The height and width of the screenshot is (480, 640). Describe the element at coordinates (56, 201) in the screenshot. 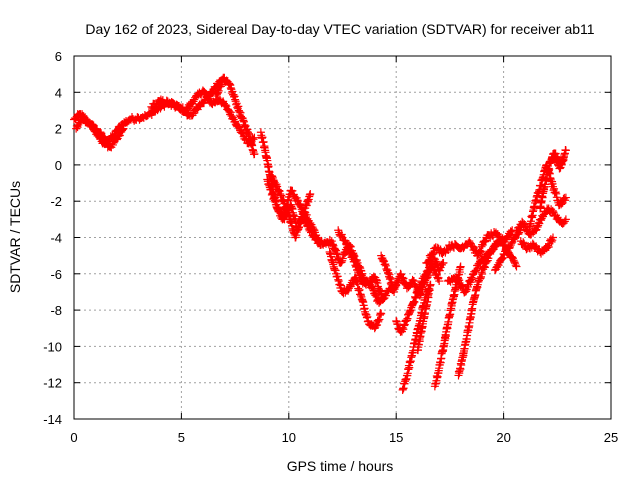

I see `y-tick-label: -2` at that location.